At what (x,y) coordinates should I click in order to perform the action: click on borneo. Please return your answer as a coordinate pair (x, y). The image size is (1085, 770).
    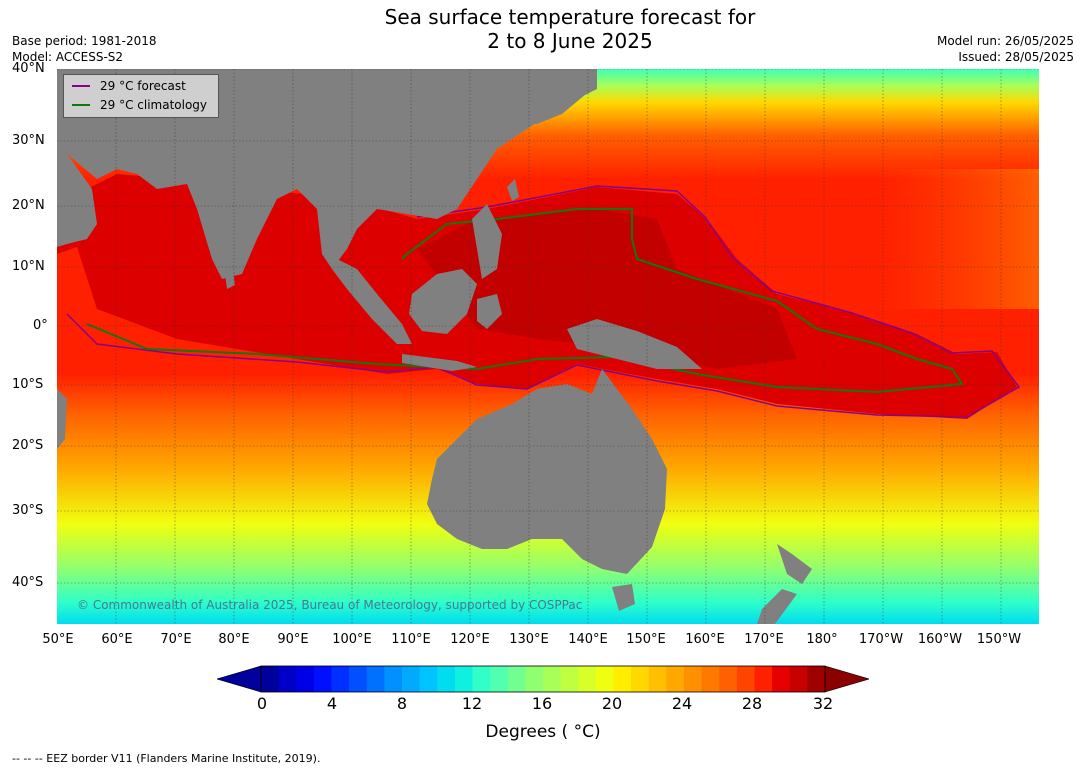
    Looking at the image, I should click on (443, 301).